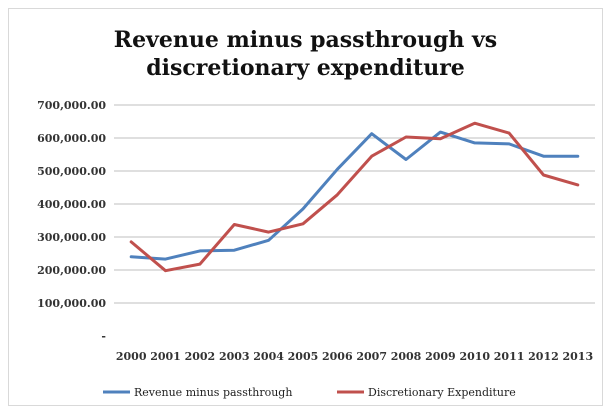 This screenshot has height=410, width=611. I want to click on y-tick-label: 700,000.00, so click(71, 105).